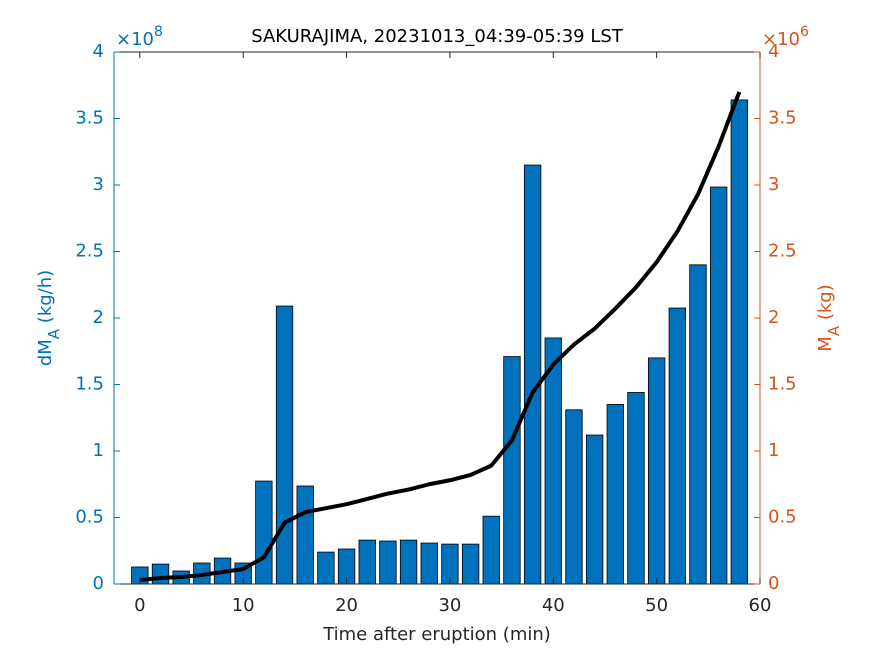 This screenshot has height=656, width=875. Describe the element at coordinates (135, 39) in the screenshot. I see `y-multiplier-base: ×10` at that location.